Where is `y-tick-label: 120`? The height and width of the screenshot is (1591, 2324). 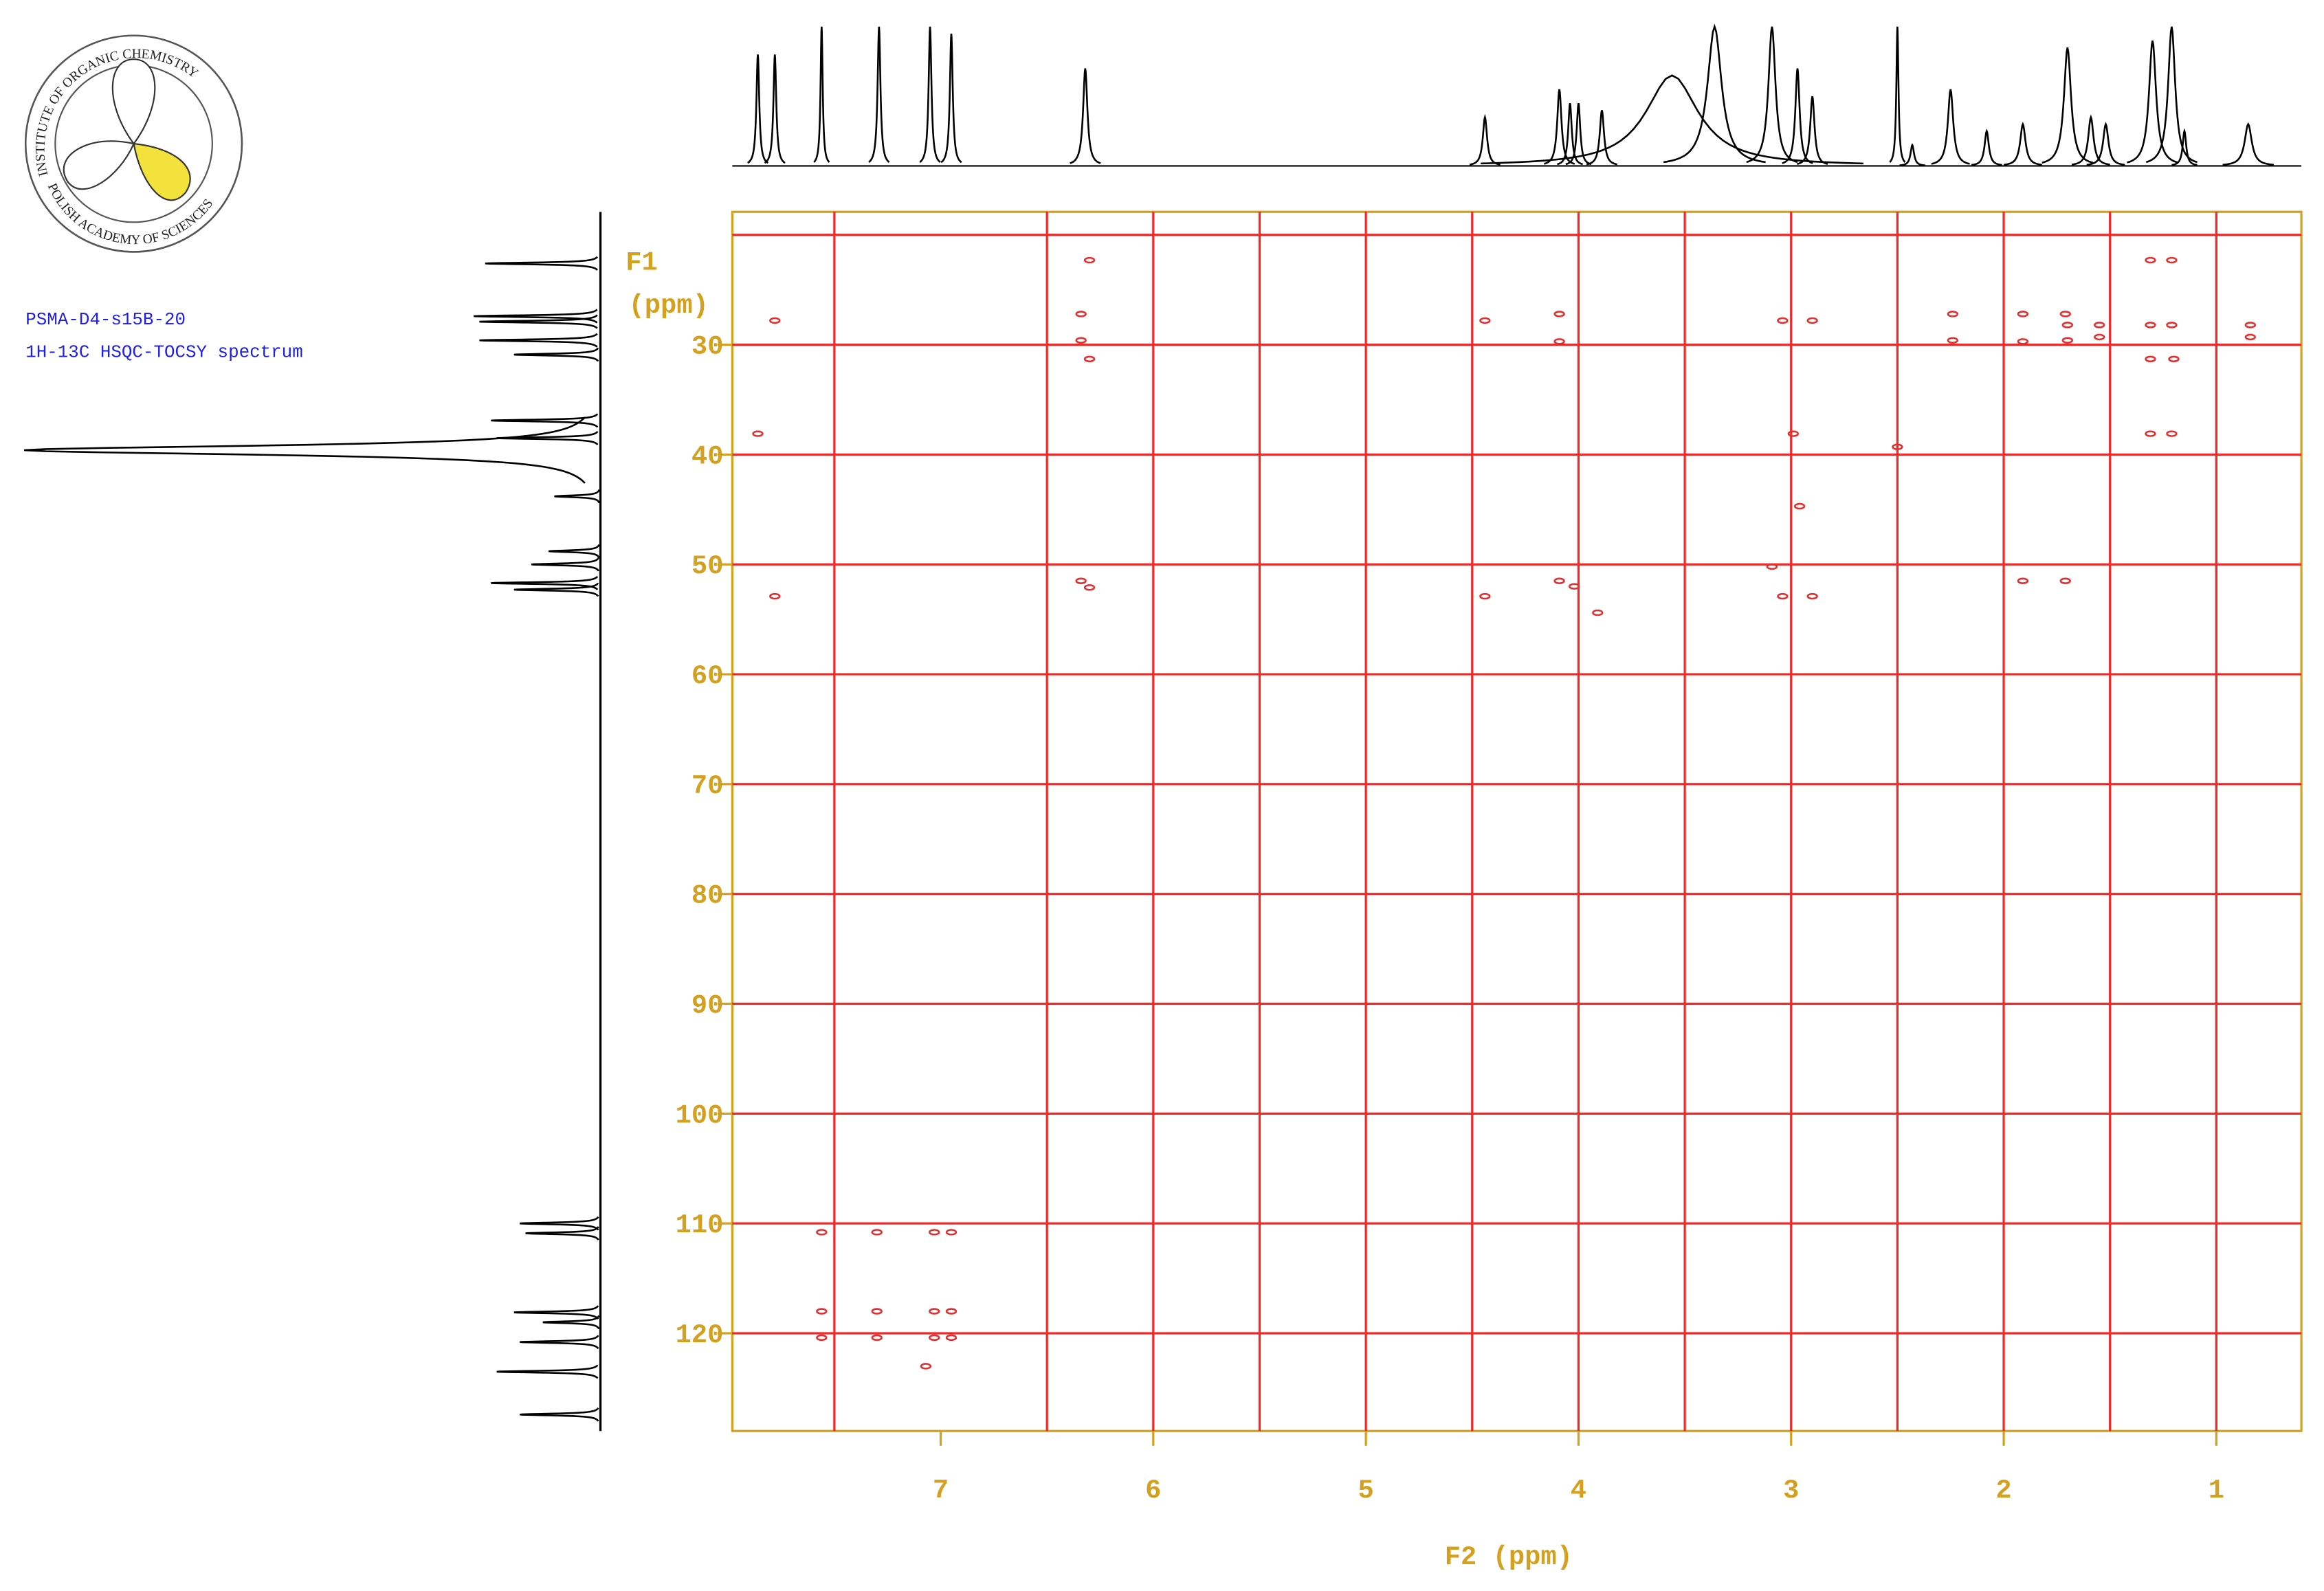 y-tick-label: 120 is located at coordinates (700, 1335).